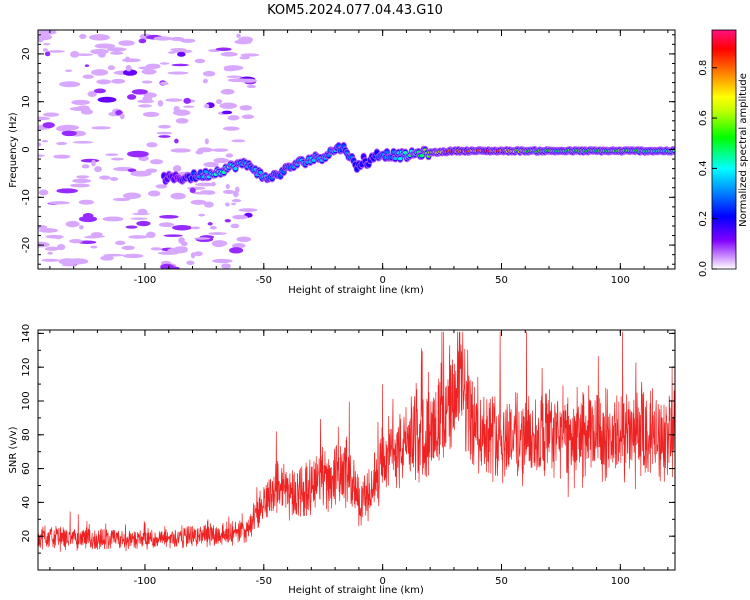 This screenshot has width=750, height=600. What do you see at coordinates (26, 400) in the screenshot?
I see `snr-ytick-label: 100` at bounding box center [26, 400].